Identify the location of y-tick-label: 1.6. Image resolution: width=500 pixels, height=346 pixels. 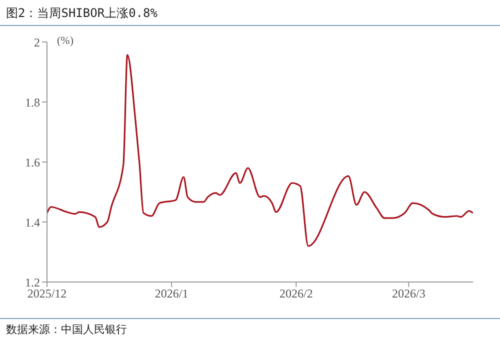
(32, 162).